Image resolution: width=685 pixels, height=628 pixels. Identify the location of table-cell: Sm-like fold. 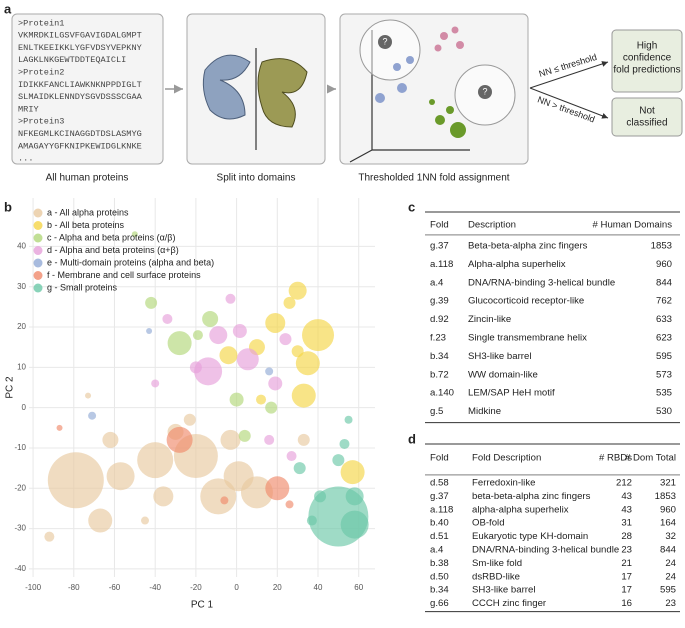
(497, 563).